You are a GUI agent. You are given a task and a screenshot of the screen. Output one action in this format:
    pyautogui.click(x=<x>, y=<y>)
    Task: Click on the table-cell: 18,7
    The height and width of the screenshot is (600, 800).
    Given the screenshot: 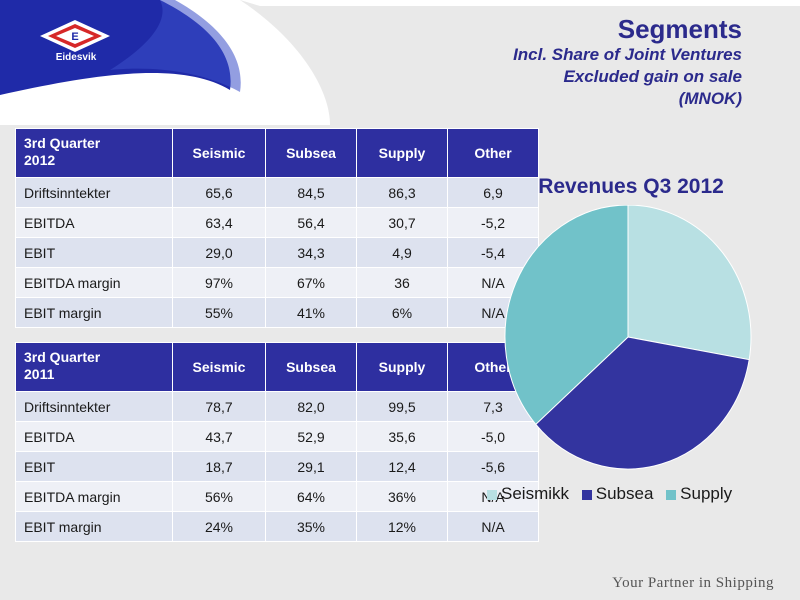 What is the action you would take?
    pyautogui.click(x=219, y=466)
    